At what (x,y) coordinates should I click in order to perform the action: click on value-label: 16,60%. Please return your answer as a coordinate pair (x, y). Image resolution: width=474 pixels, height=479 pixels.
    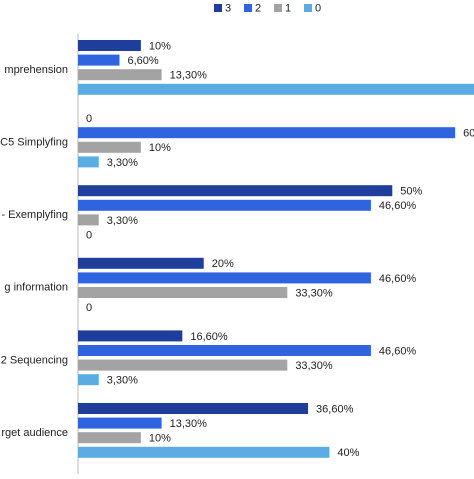
    Looking at the image, I should click on (209, 337).